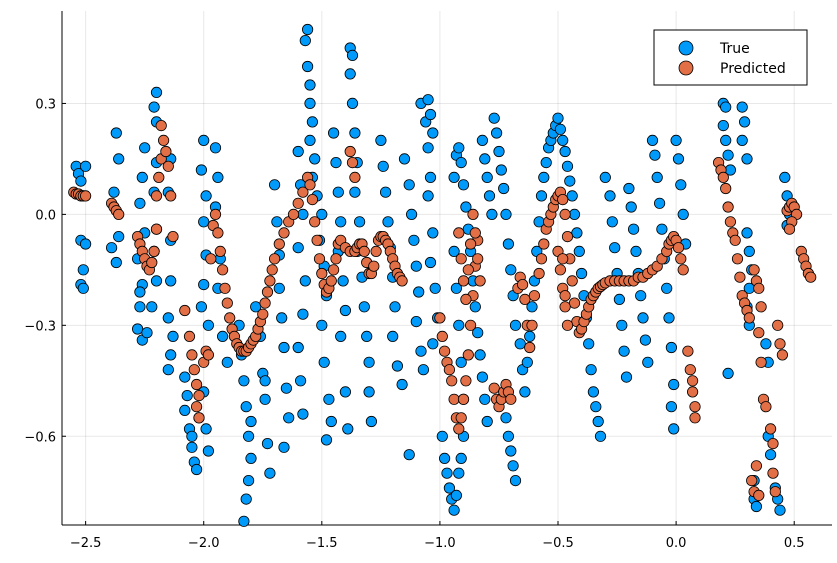  What do you see at coordinates (676, 543) in the screenshot?
I see `x-tick-label: 0.0` at bounding box center [676, 543].